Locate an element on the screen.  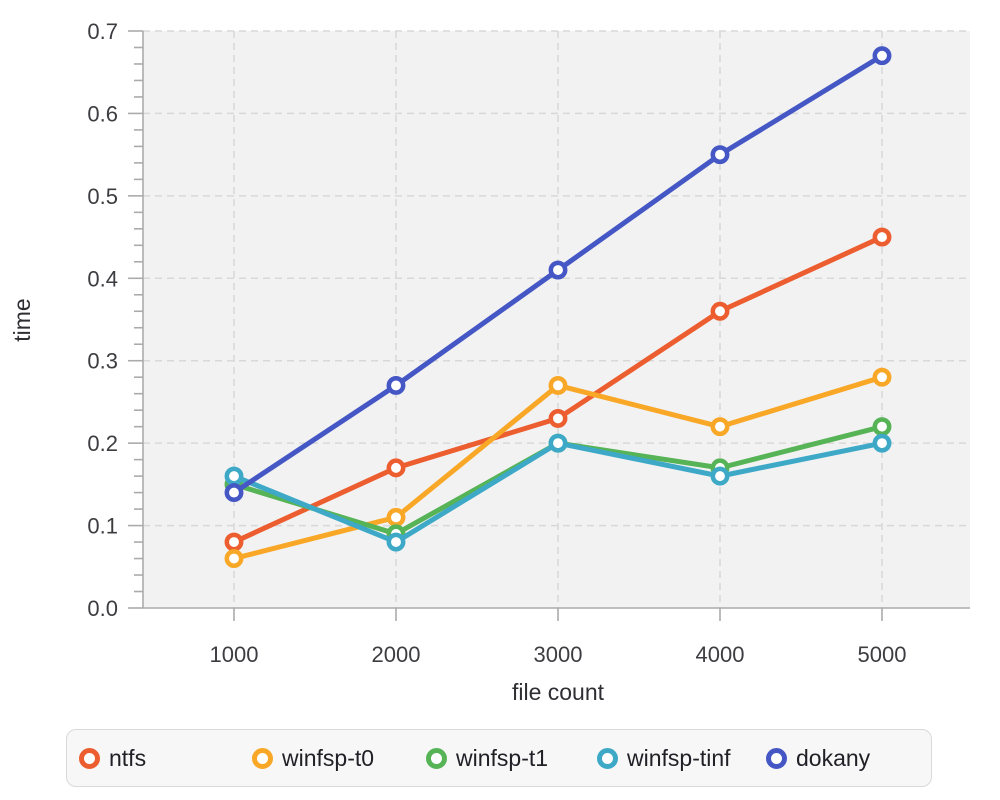
legend-item-winfsp-t1: winfsp-t1 is located at coordinates (511, 758).